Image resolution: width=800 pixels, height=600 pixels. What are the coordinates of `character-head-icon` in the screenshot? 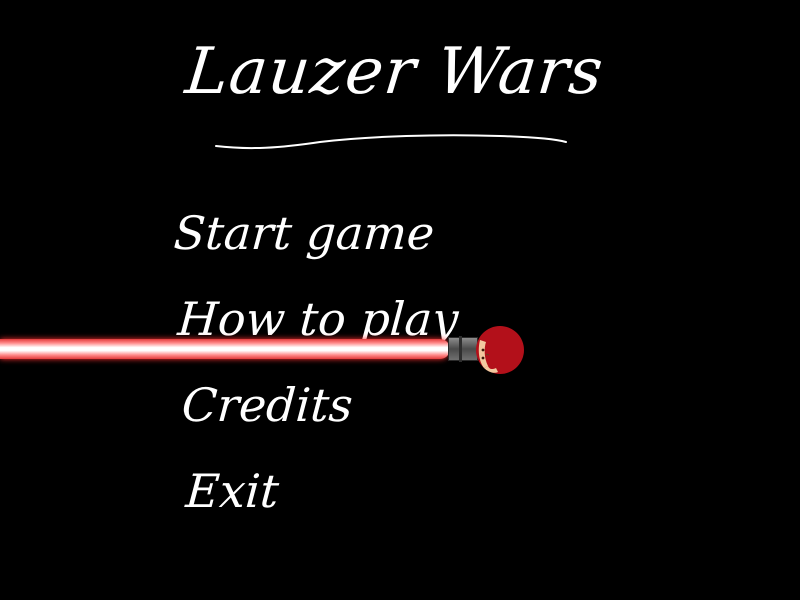 It's located at (500, 350).